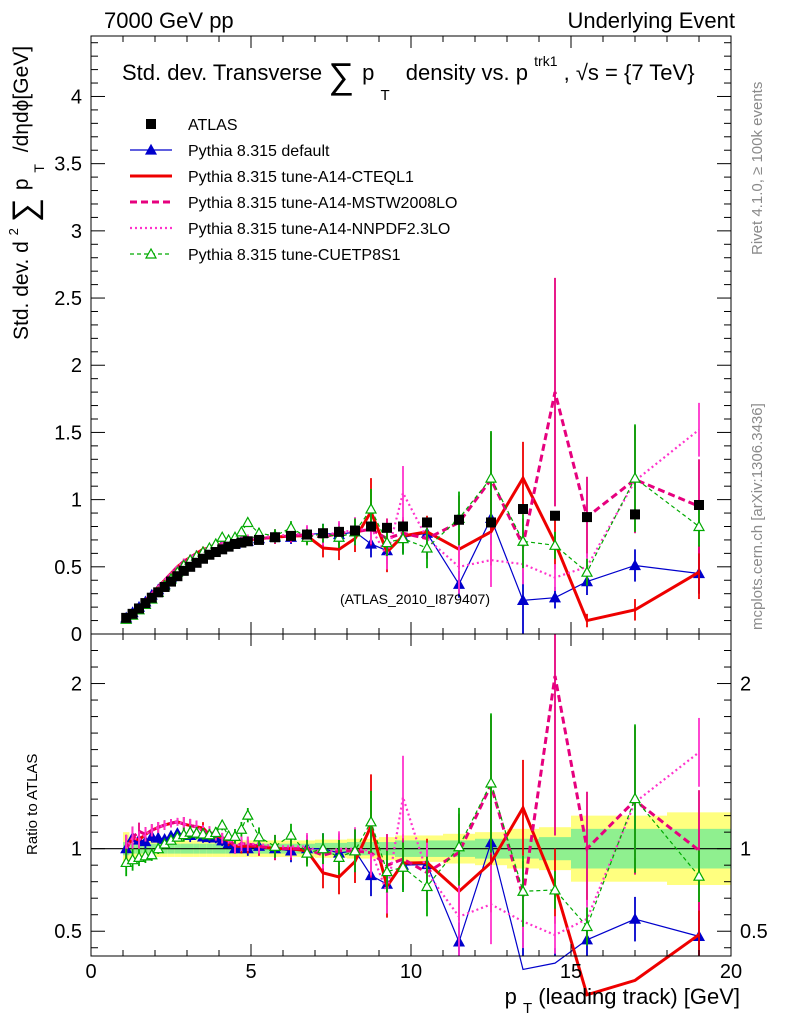 This screenshot has width=786, height=1024. Describe the element at coordinates (527, 1008) in the screenshot. I see `xlabel-T: T` at that location.